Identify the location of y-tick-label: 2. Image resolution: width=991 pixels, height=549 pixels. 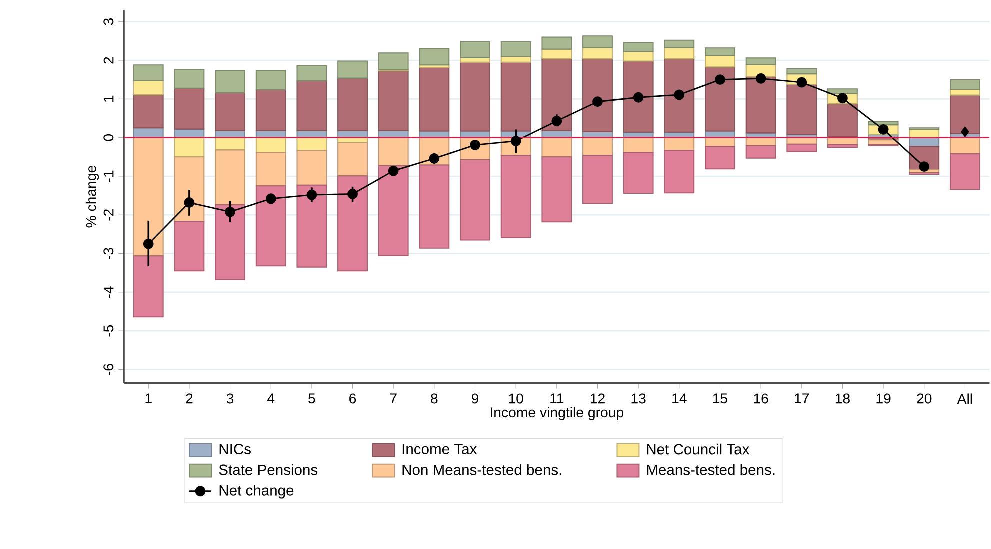
(109, 60).